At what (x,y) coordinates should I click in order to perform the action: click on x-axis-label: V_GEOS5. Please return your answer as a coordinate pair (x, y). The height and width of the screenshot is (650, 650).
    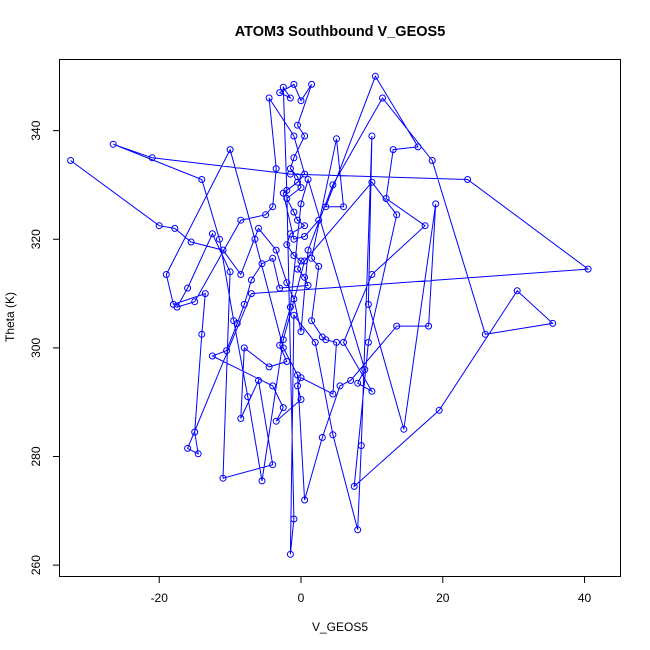
    Looking at the image, I should click on (340, 627).